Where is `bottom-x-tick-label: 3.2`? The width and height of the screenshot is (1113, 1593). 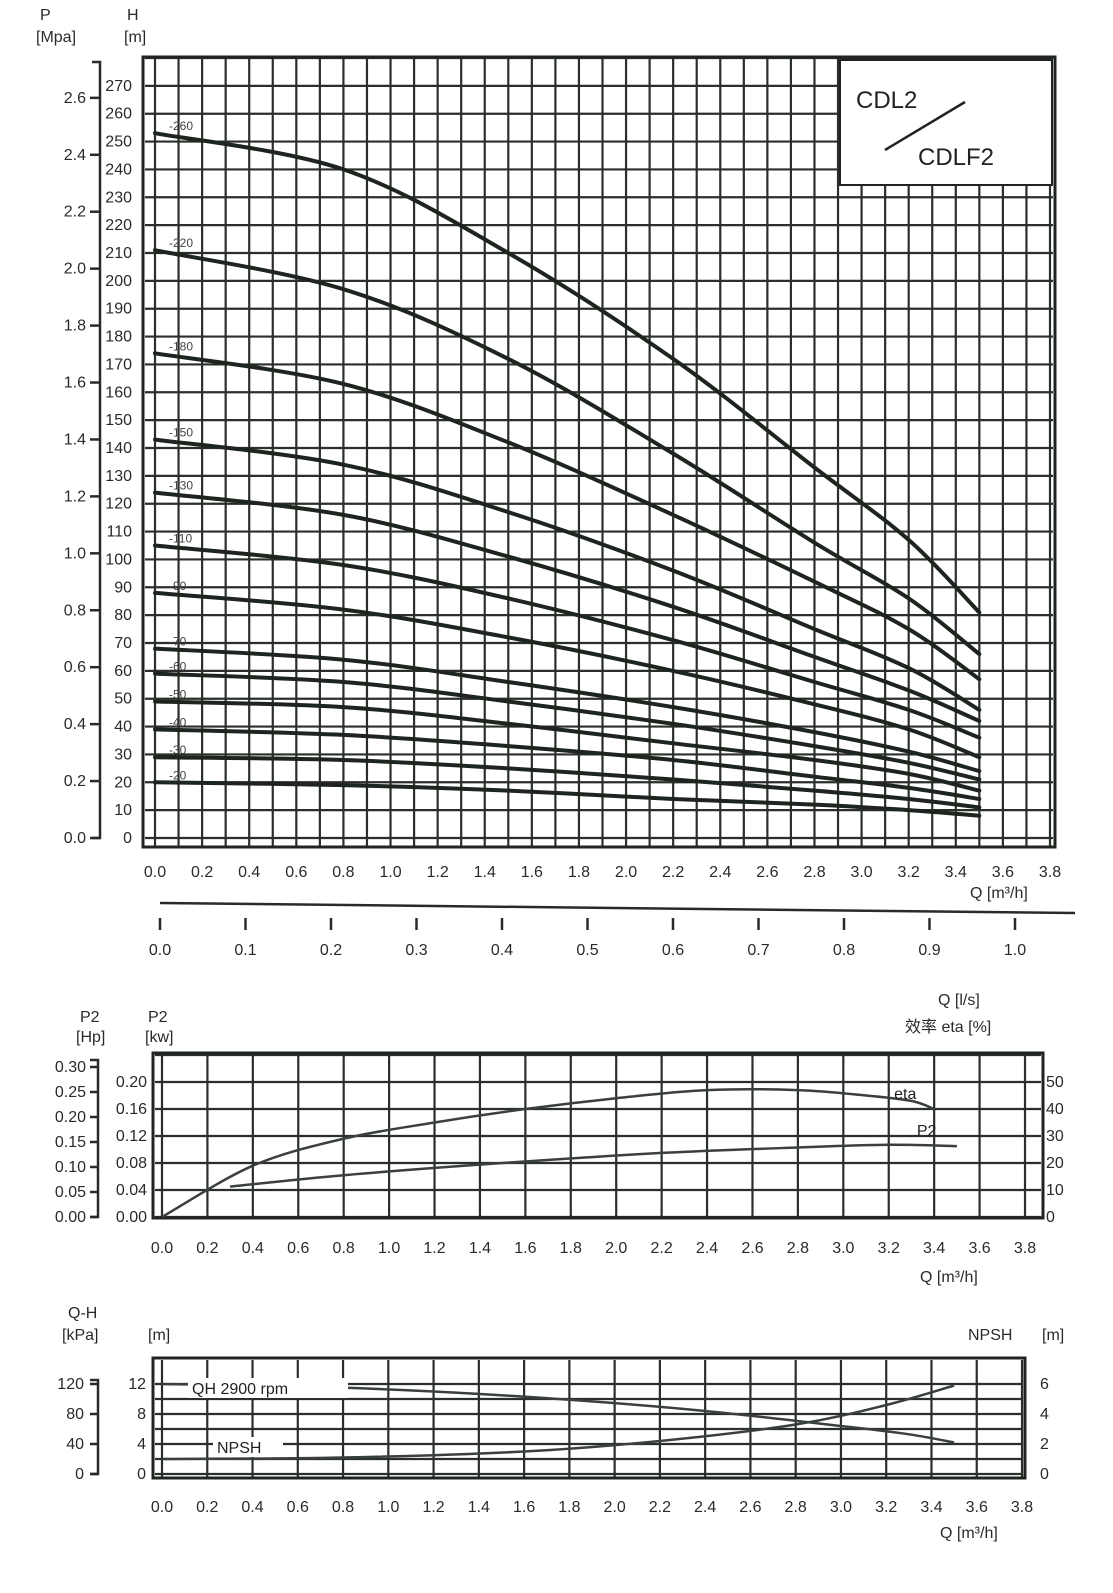
bottom-x-tick-label: 3.2 is located at coordinates (886, 1507).